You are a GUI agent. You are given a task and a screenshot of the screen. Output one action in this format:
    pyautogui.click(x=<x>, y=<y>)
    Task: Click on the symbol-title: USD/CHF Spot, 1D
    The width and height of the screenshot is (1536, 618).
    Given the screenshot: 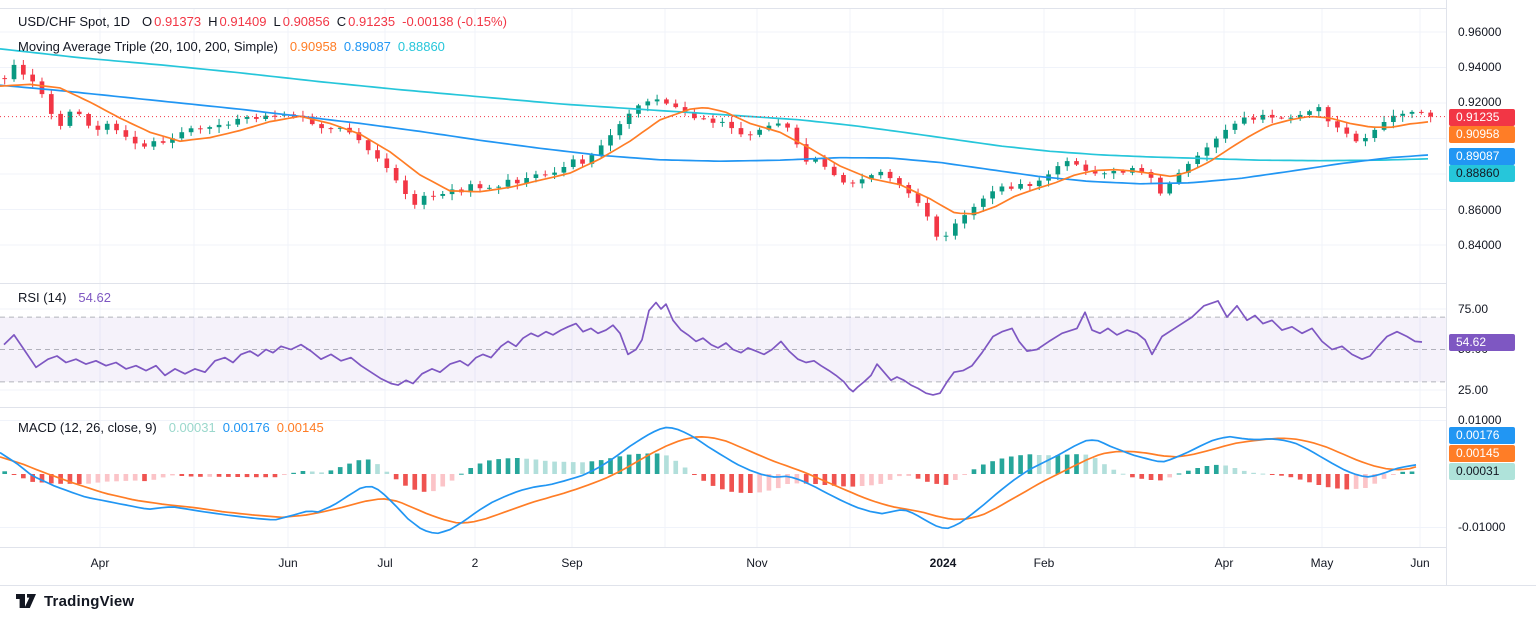 What is the action you would take?
    pyautogui.click(x=74, y=21)
    